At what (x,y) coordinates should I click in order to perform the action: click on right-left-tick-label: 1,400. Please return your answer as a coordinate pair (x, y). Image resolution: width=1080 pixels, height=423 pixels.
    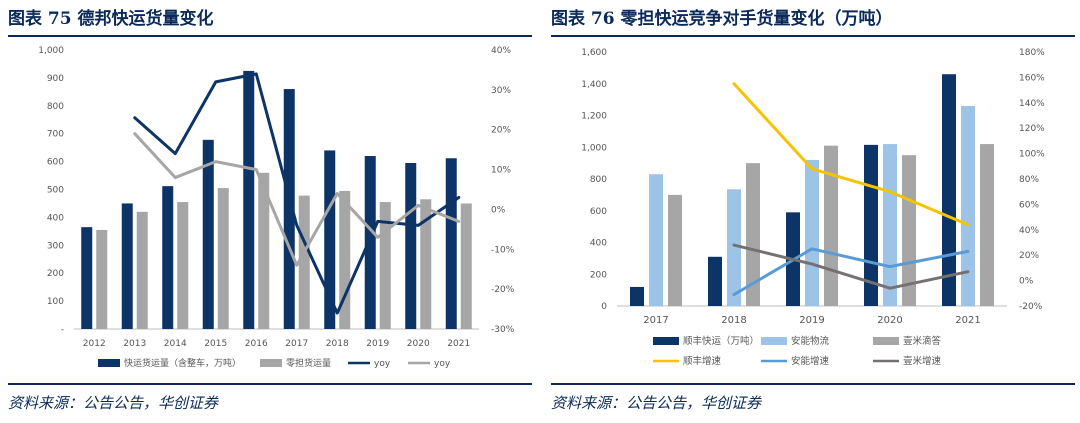
    Looking at the image, I should click on (594, 85).